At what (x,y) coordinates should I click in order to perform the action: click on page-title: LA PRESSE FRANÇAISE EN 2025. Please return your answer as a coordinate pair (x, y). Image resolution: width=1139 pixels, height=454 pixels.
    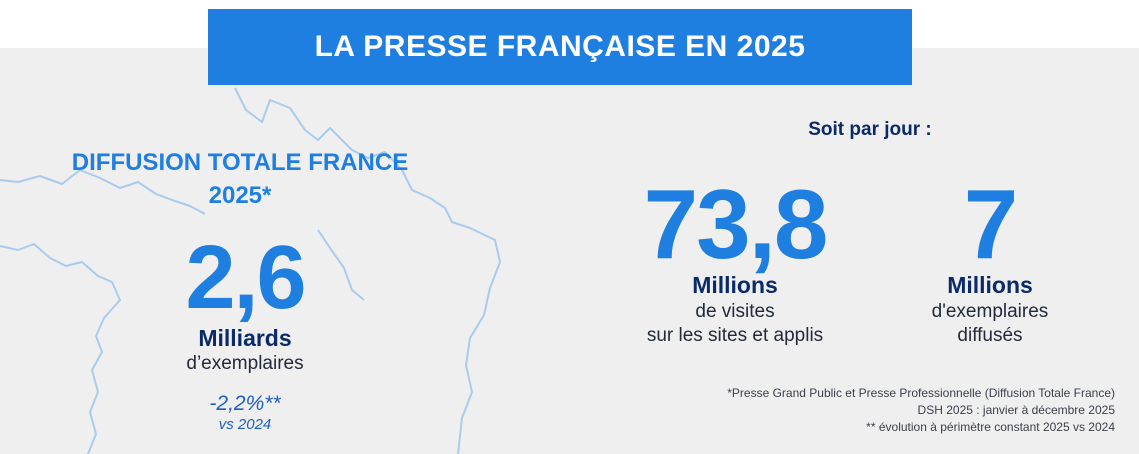
    Looking at the image, I should click on (560, 47).